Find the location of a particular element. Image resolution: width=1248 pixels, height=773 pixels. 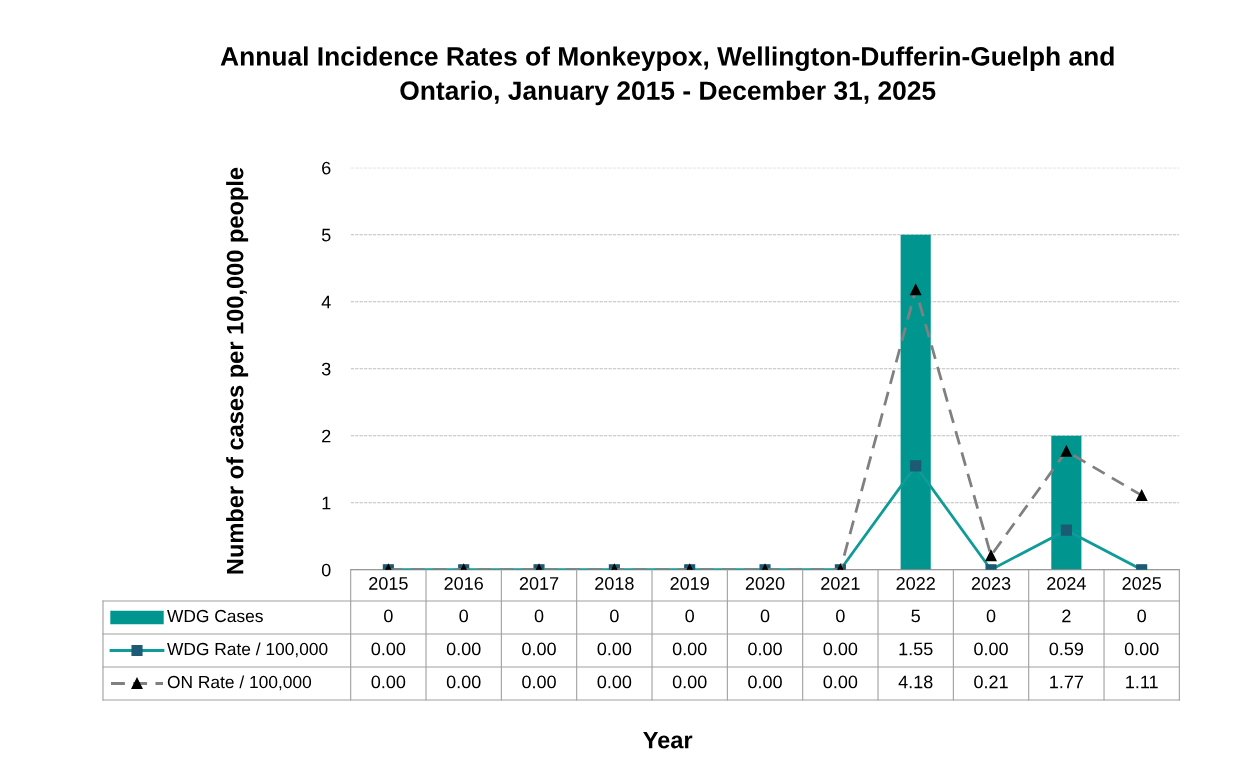

y-tick-label: 3 is located at coordinates (326, 369).